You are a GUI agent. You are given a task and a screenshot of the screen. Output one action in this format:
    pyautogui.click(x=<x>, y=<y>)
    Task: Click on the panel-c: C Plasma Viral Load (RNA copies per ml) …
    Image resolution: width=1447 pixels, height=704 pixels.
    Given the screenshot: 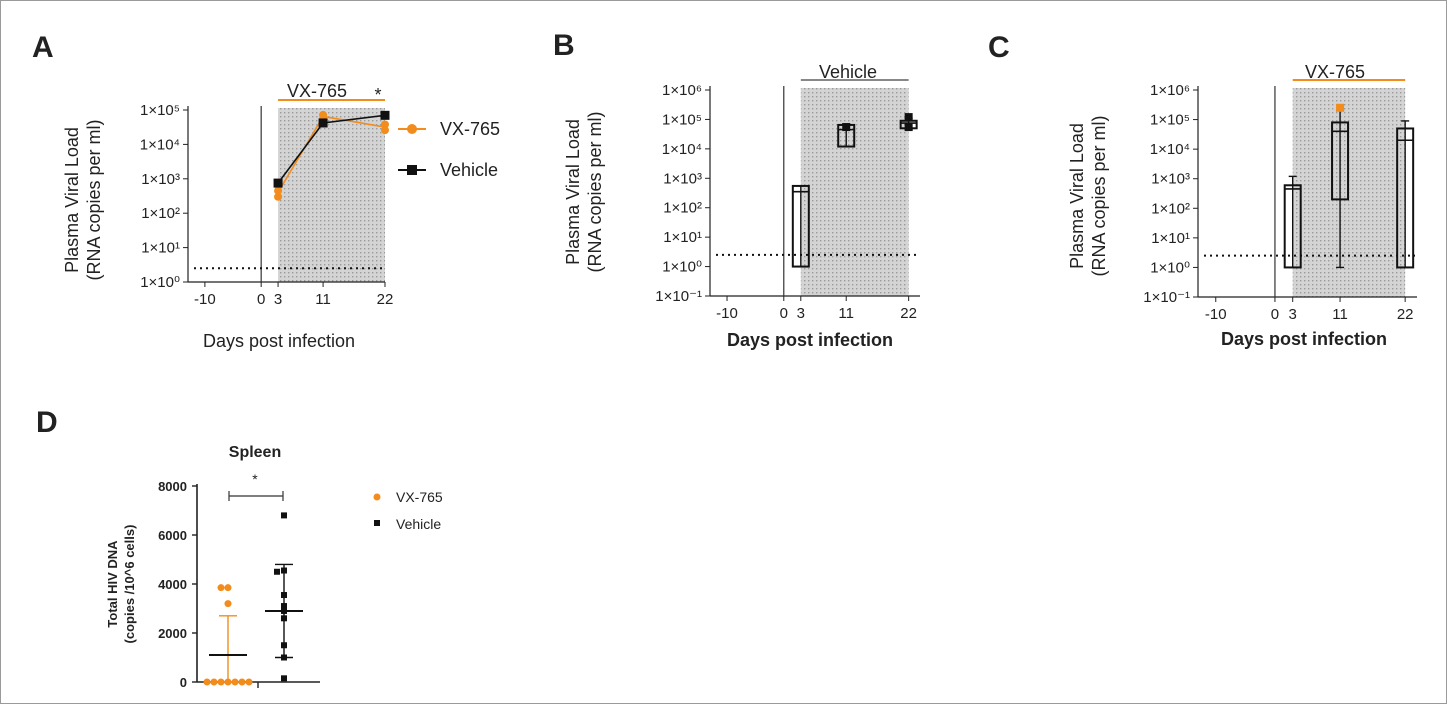 What is the action you would take?
    pyautogui.click(x=1202, y=190)
    